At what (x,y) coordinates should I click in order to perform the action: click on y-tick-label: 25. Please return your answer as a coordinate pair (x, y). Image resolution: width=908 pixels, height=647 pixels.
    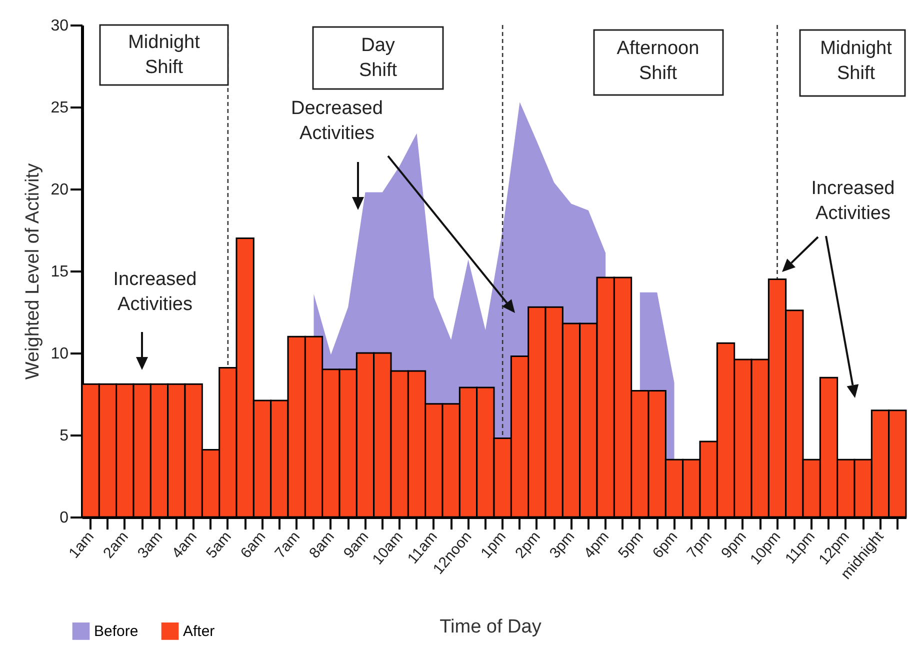
    Looking at the image, I should click on (59, 108).